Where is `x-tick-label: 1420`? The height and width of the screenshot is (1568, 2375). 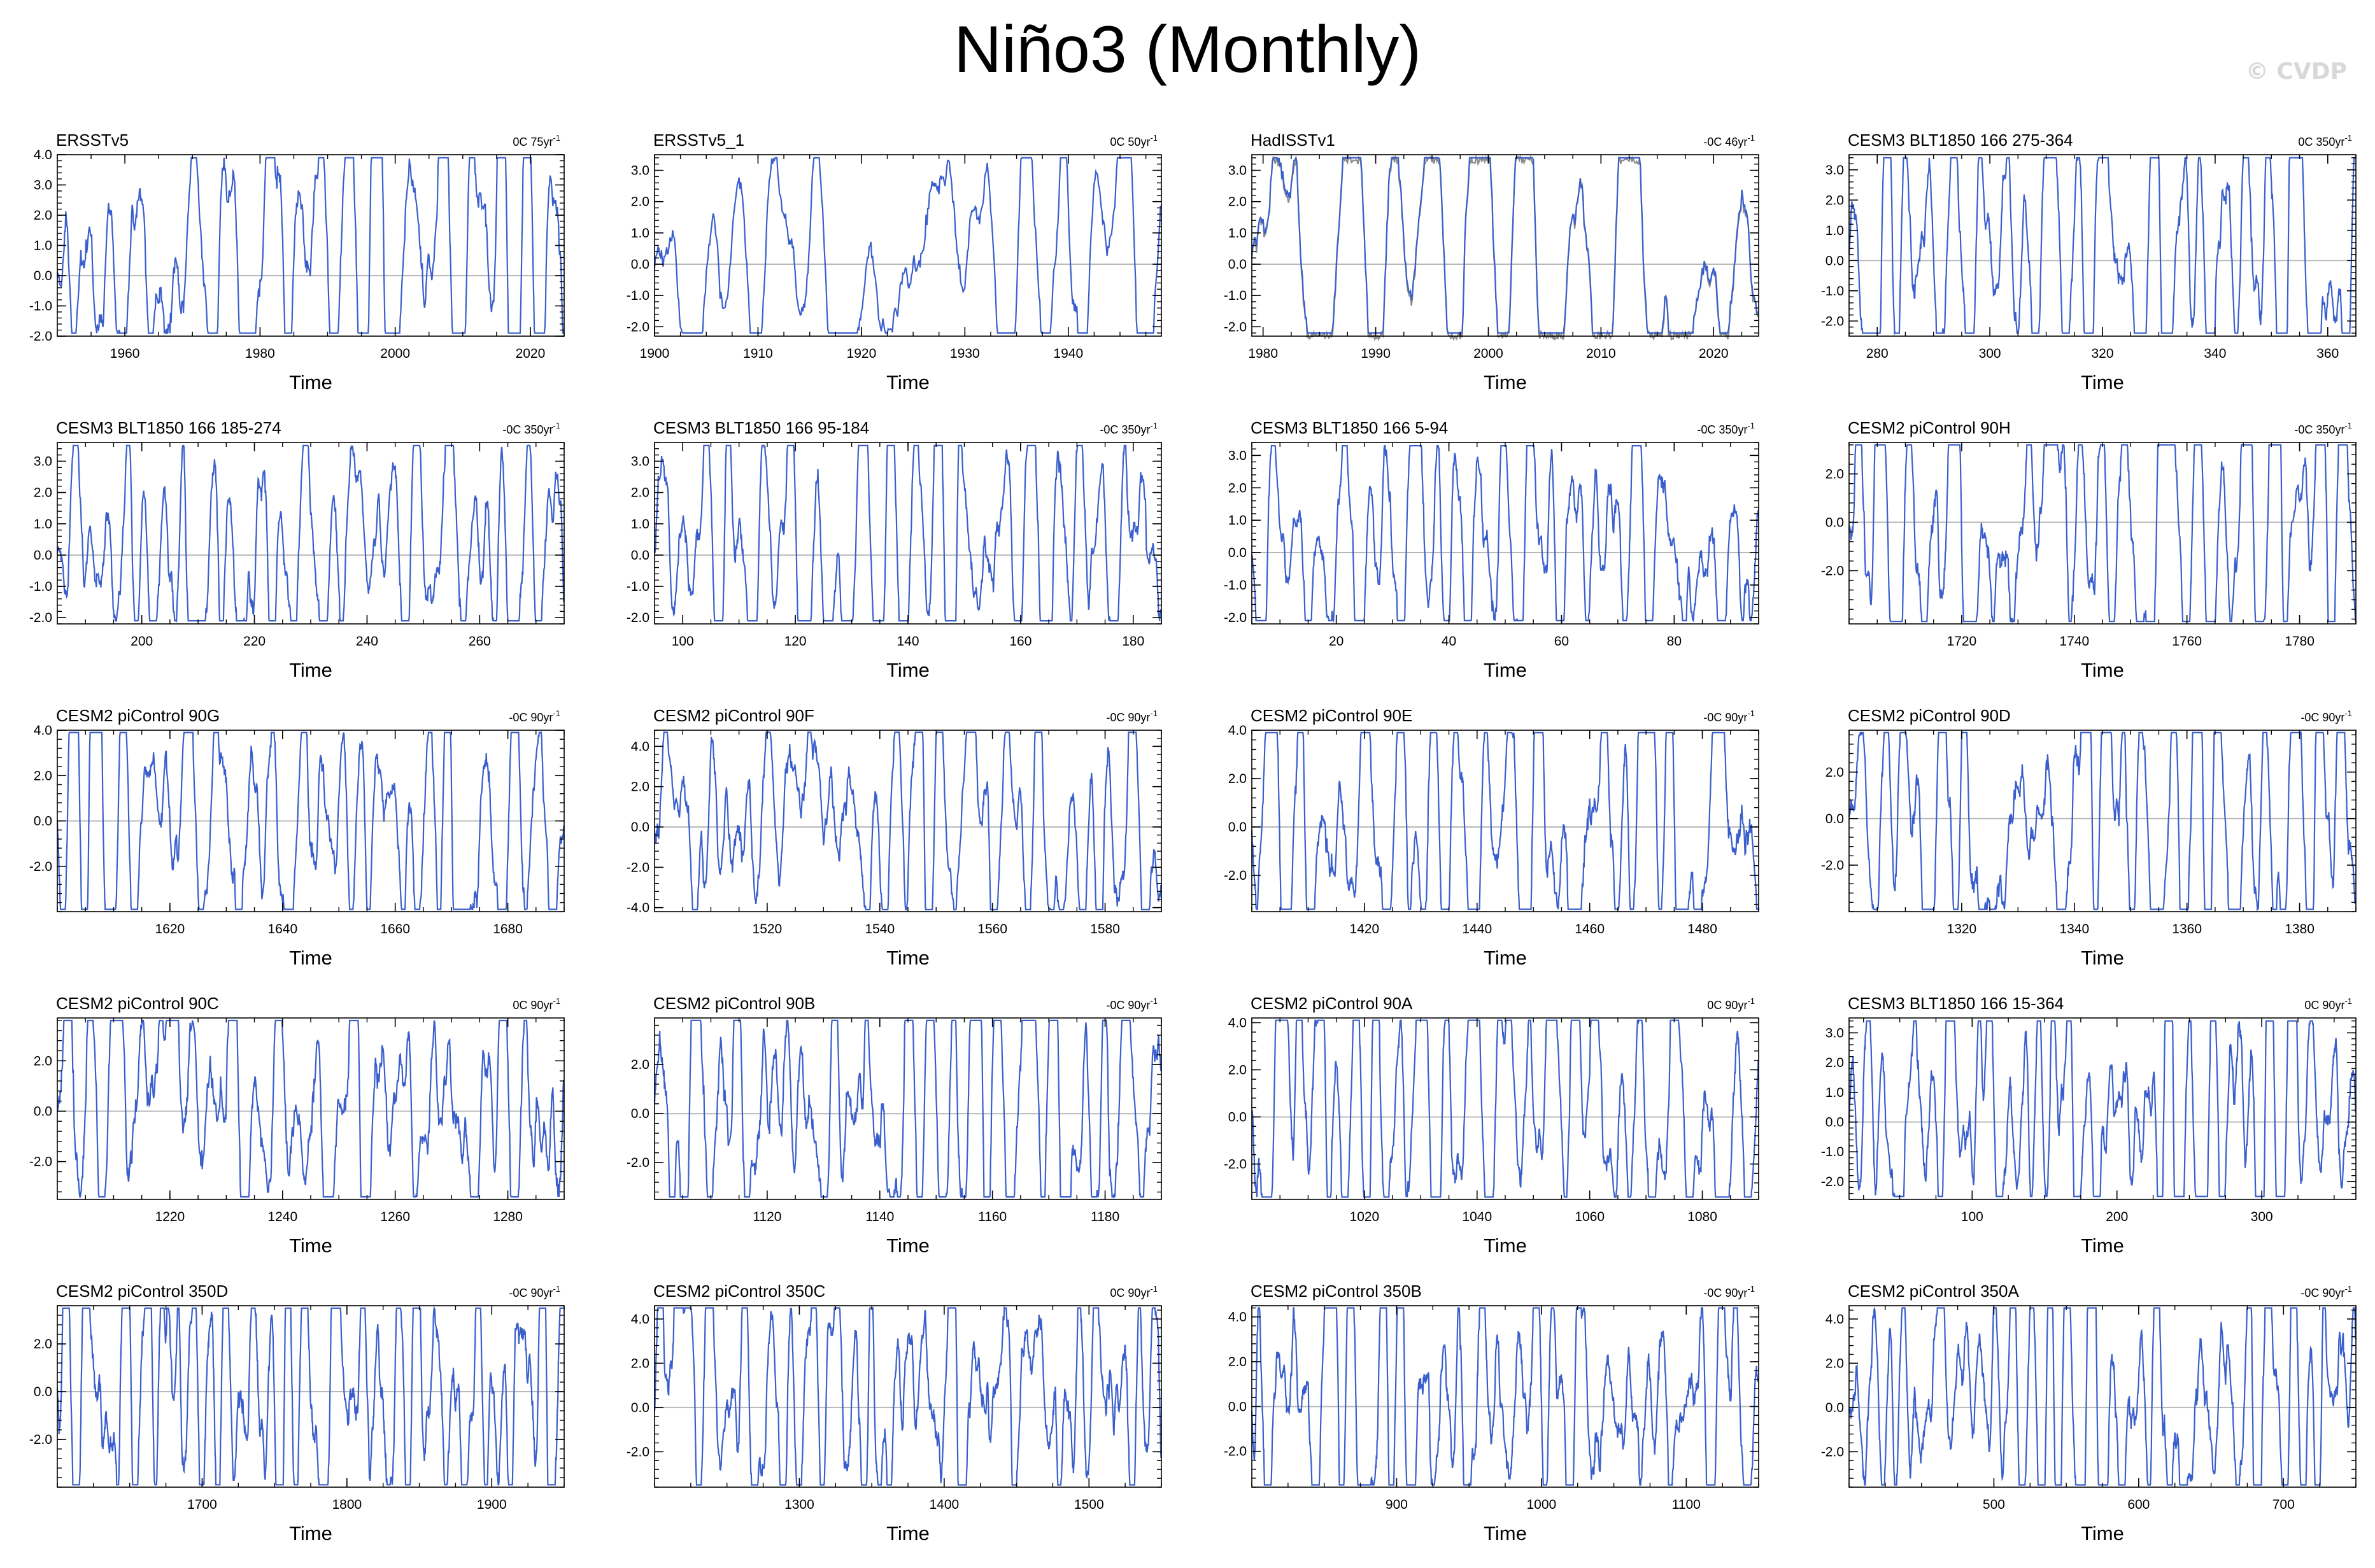 x-tick-label: 1420 is located at coordinates (1365, 929).